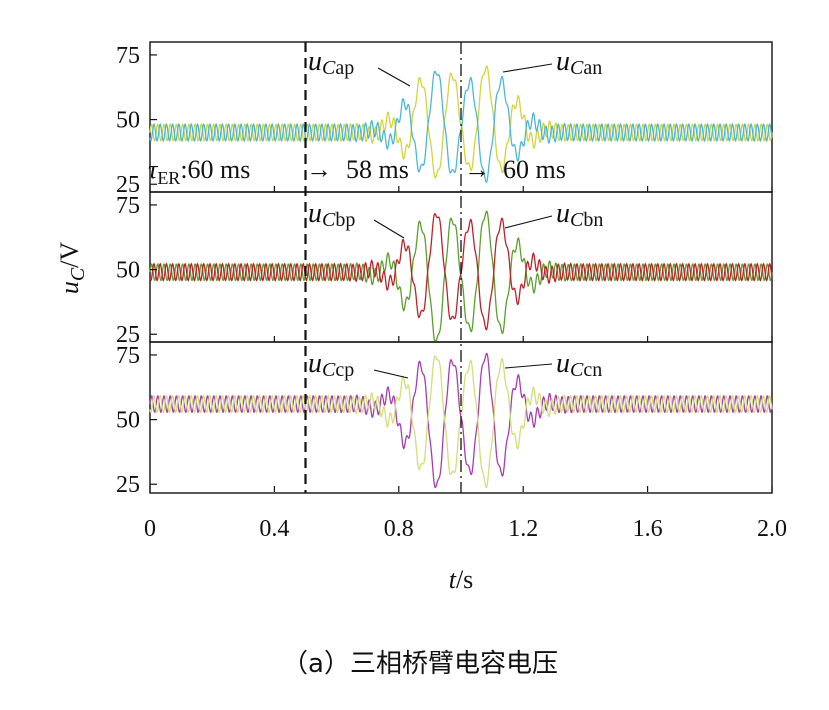  What do you see at coordinates (534, 169) in the screenshot?
I see `tau-value-3: 60 ms` at bounding box center [534, 169].